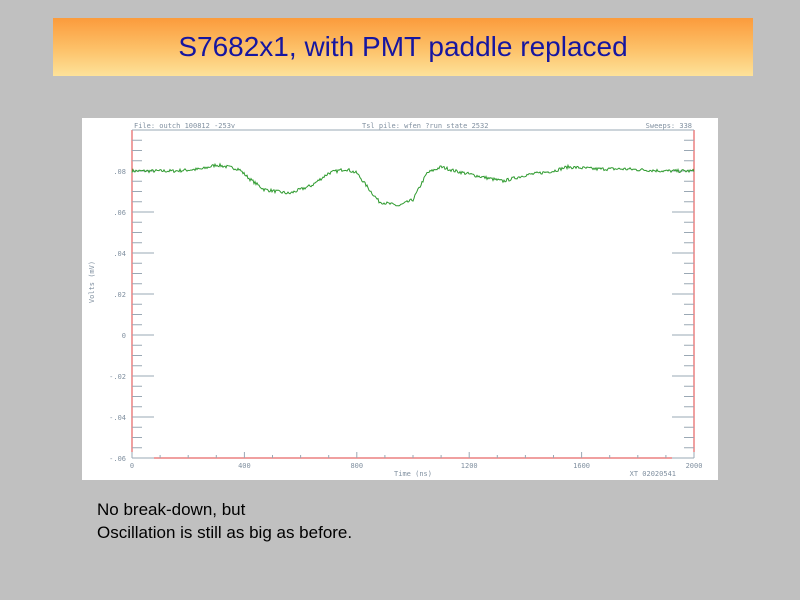 This screenshot has height=600, width=800. I want to click on y-tick-label: .02, so click(119, 295).